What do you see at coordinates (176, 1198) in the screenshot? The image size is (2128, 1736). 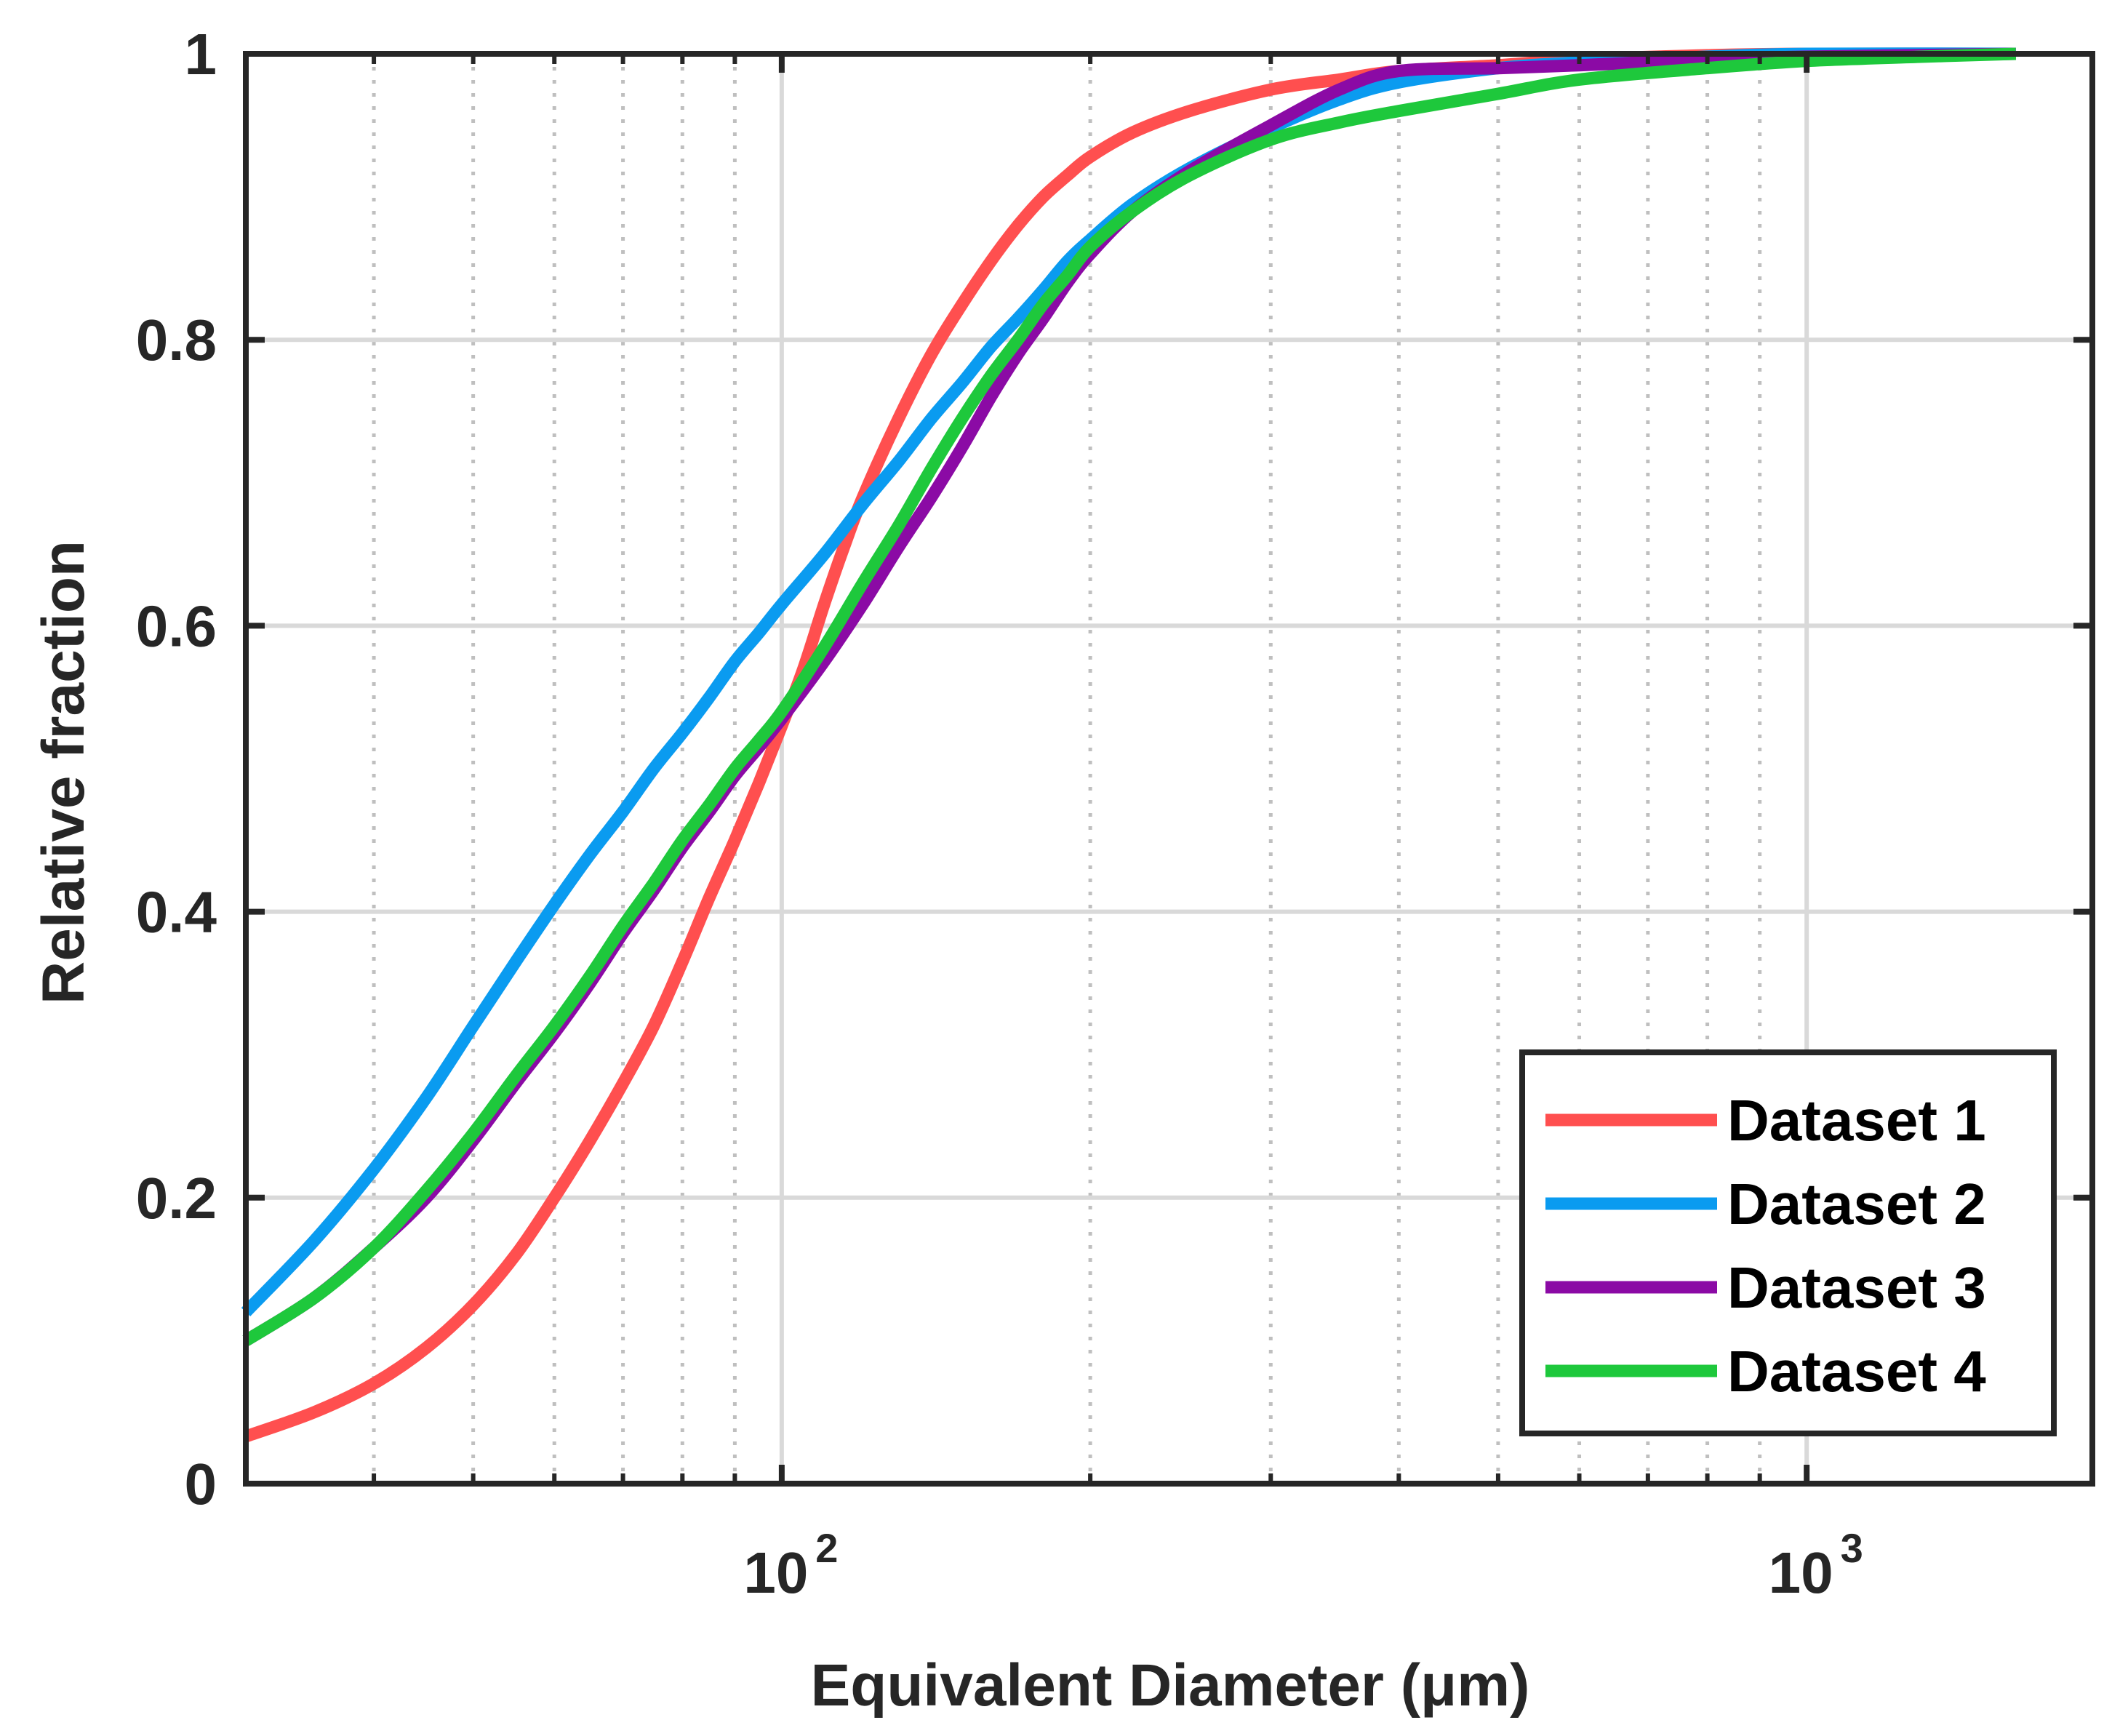 I see `y-tick-label: 0.2` at bounding box center [176, 1198].